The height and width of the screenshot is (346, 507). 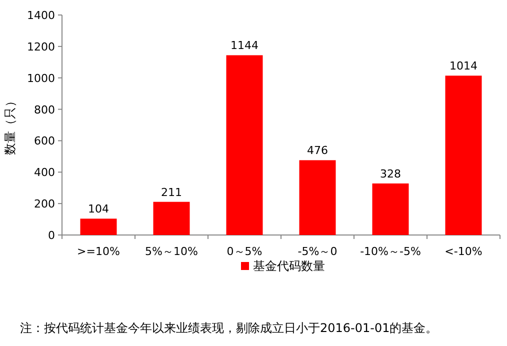 I want to click on x-tick-label: 0～5%, so click(x=244, y=251).